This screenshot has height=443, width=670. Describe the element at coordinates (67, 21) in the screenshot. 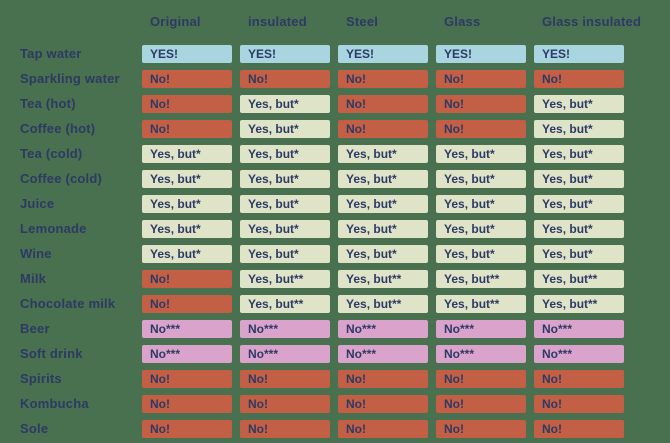

I see `corner-spacer` at that location.